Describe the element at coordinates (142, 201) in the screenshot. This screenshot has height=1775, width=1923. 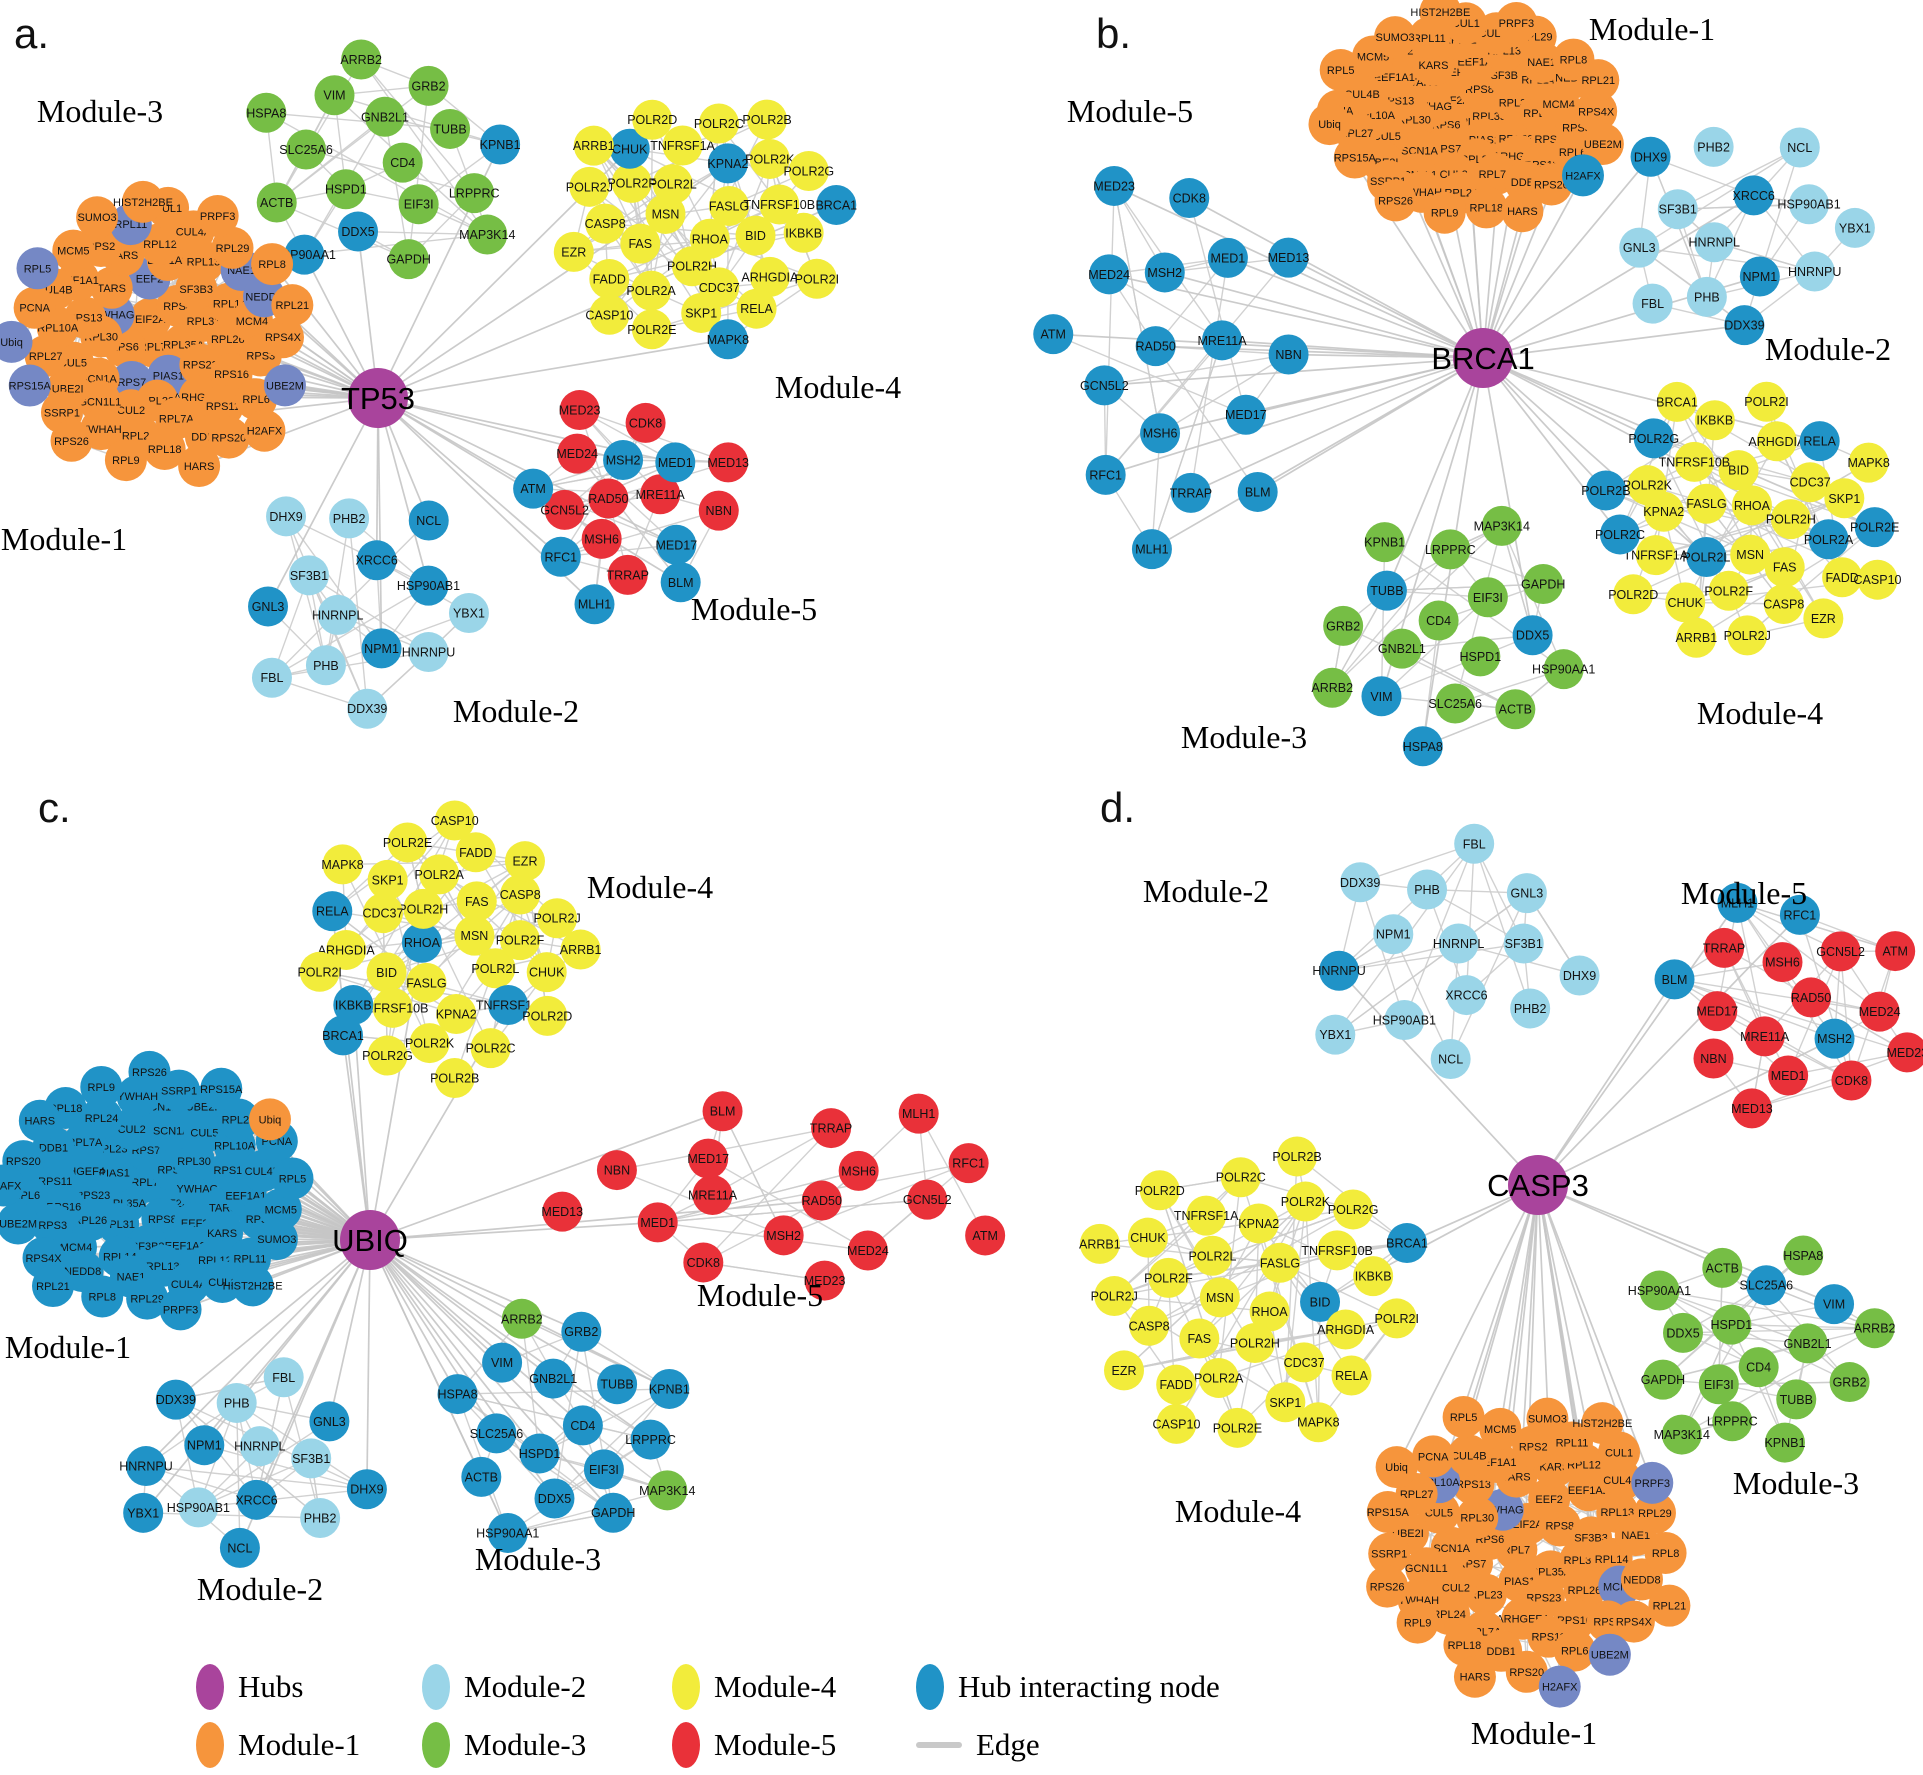
I see `node-HIST2H2BE` at that location.